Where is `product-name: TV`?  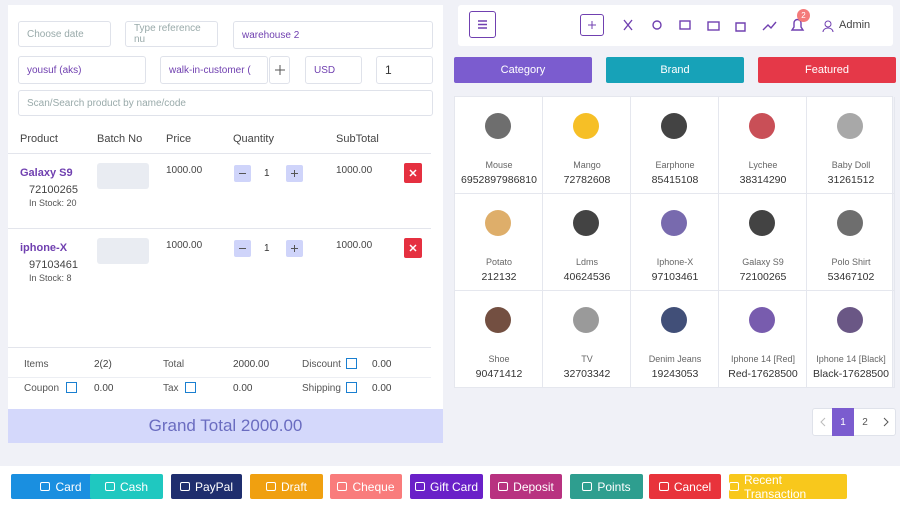
product-name: TV is located at coordinates (587, 359).